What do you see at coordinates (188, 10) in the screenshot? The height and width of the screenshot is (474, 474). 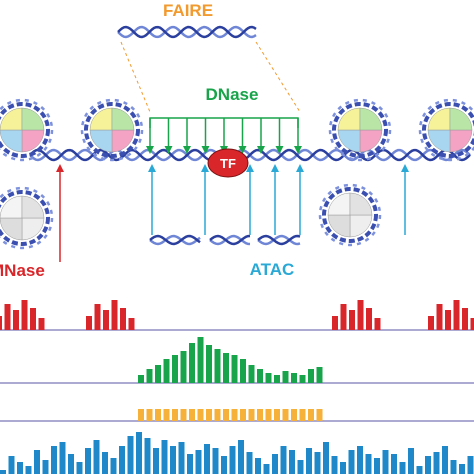 I see `faire-label: FAIRE` at bounding box center [188, 10].